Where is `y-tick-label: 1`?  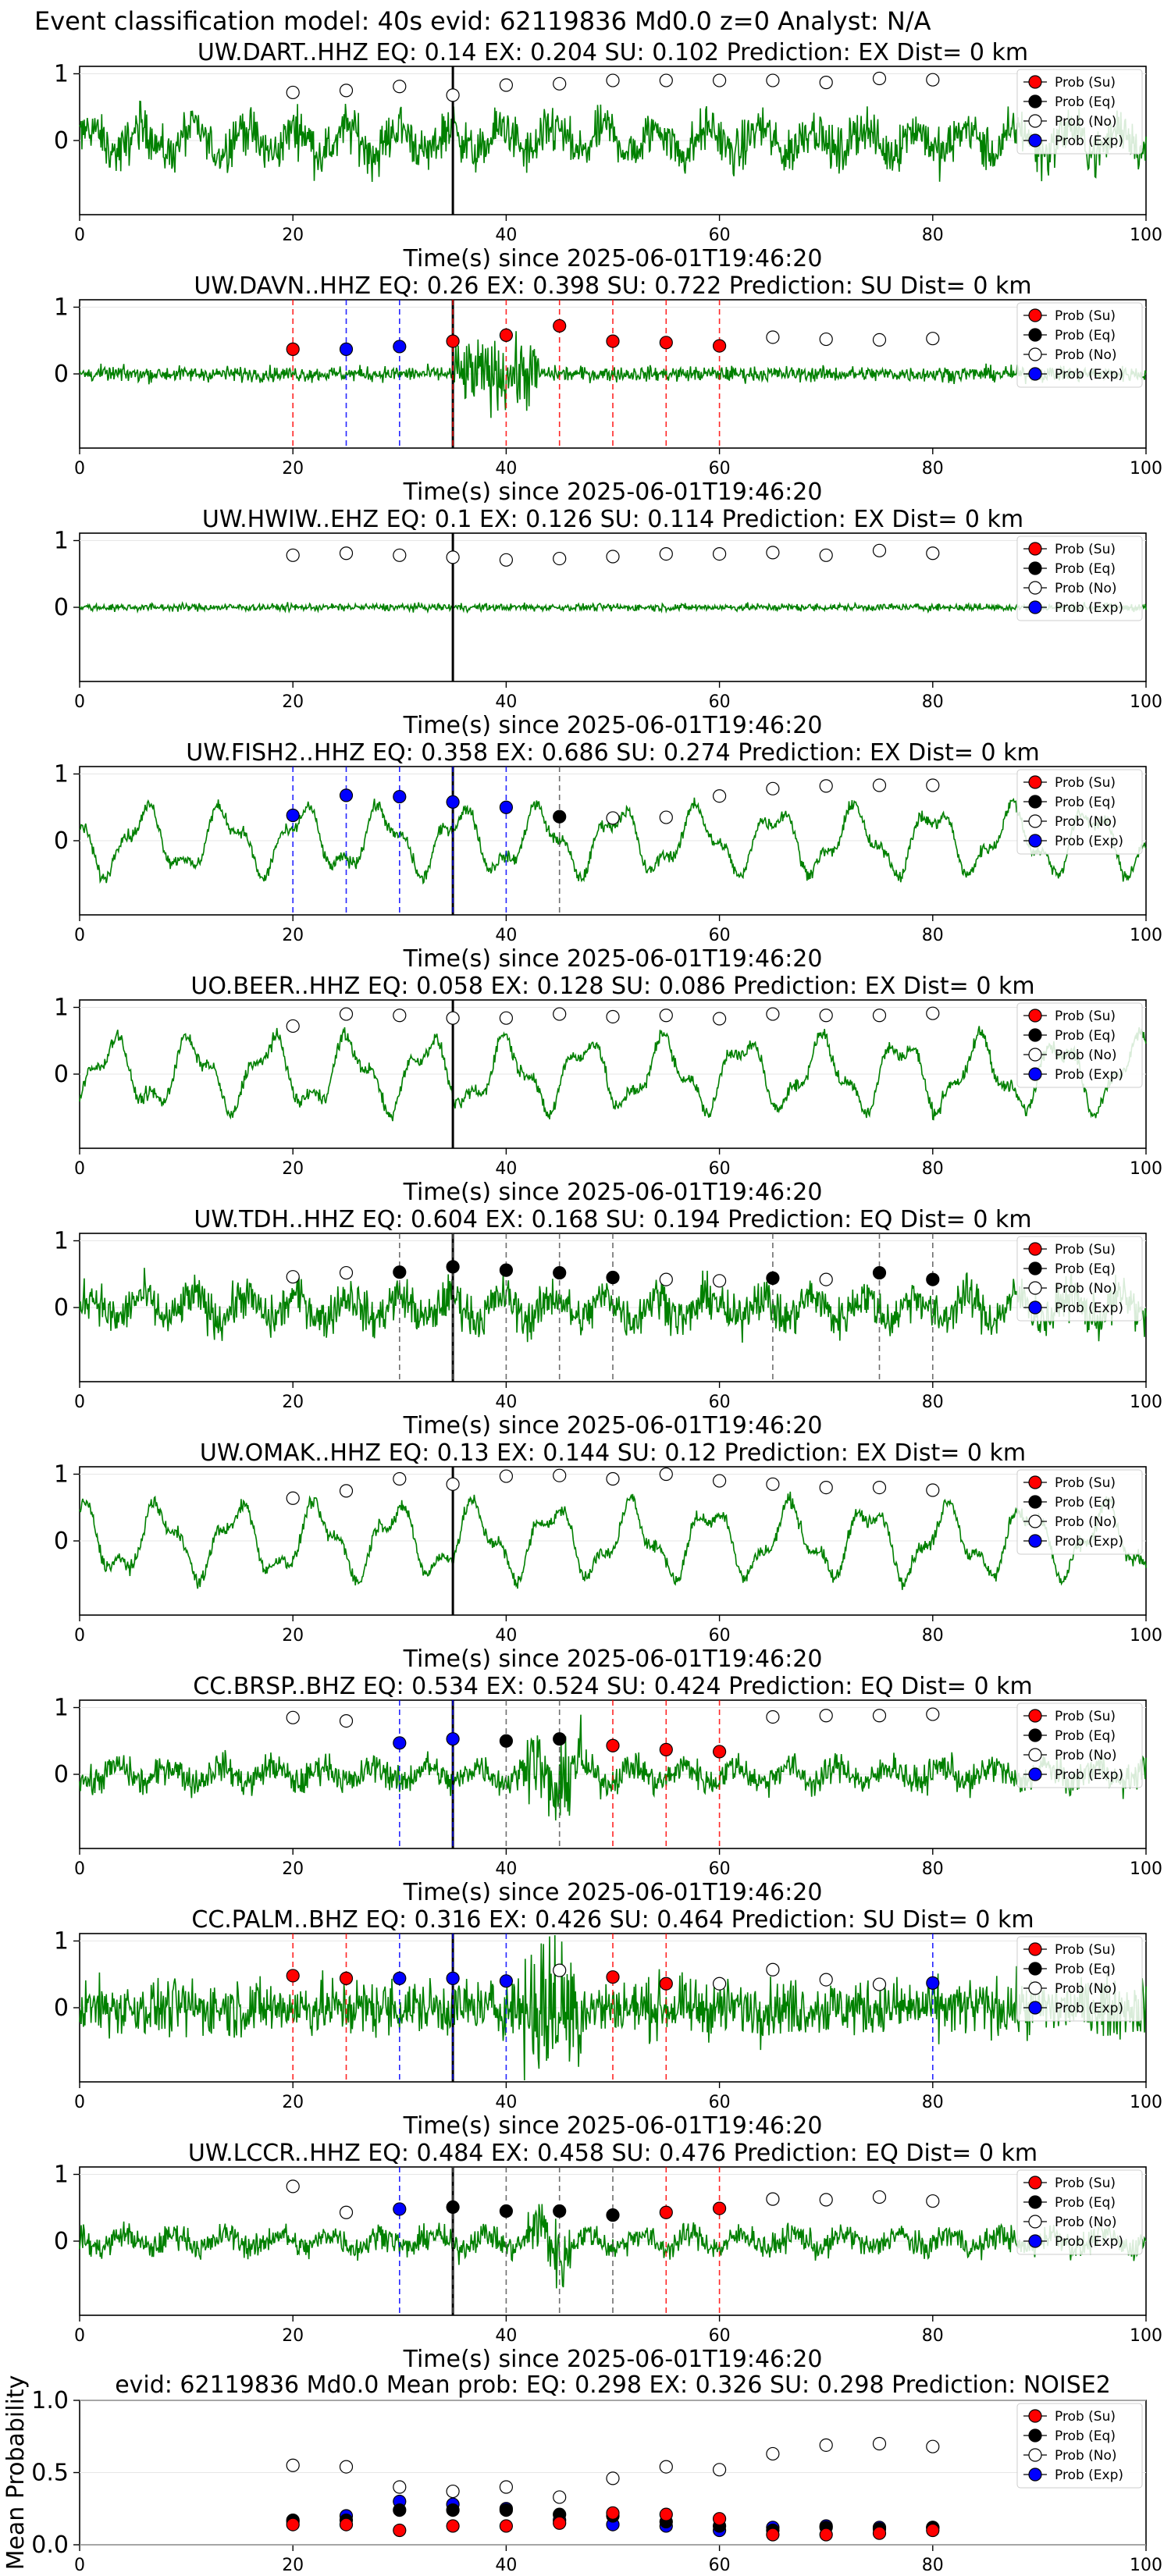 y-tick-label: 1 is located at coordinates (61, 1475).